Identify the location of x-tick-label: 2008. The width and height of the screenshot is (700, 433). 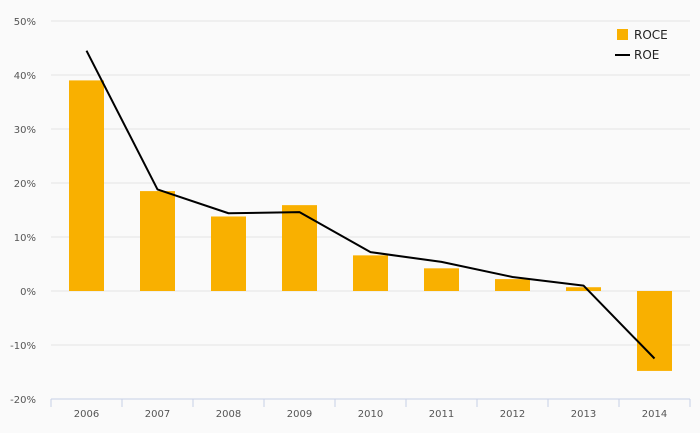
(228, 414).